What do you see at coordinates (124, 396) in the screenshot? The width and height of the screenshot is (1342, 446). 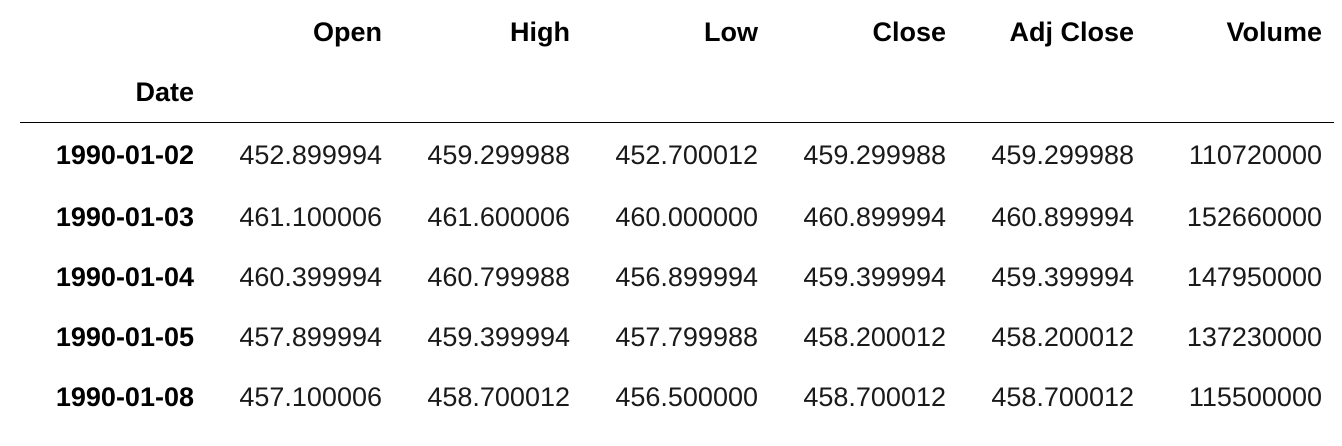 I see `row-index-date: 1990-01-08` at bounding box center [124, 396].